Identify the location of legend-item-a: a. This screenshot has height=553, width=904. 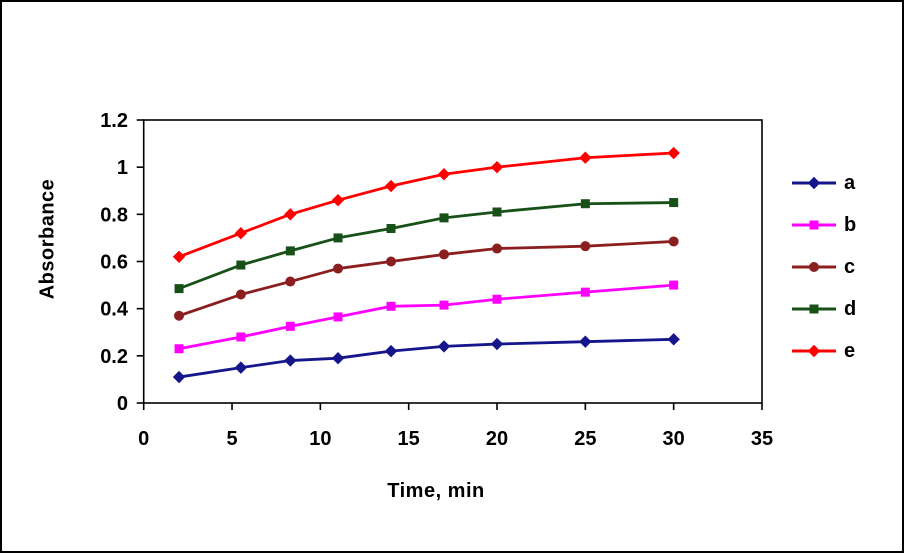
(823, 183).